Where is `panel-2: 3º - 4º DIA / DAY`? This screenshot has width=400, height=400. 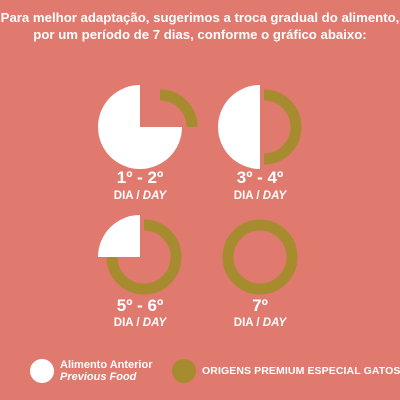
panel-2: 3º - 4º DIA / DAY is located at coordinates (260, 143).